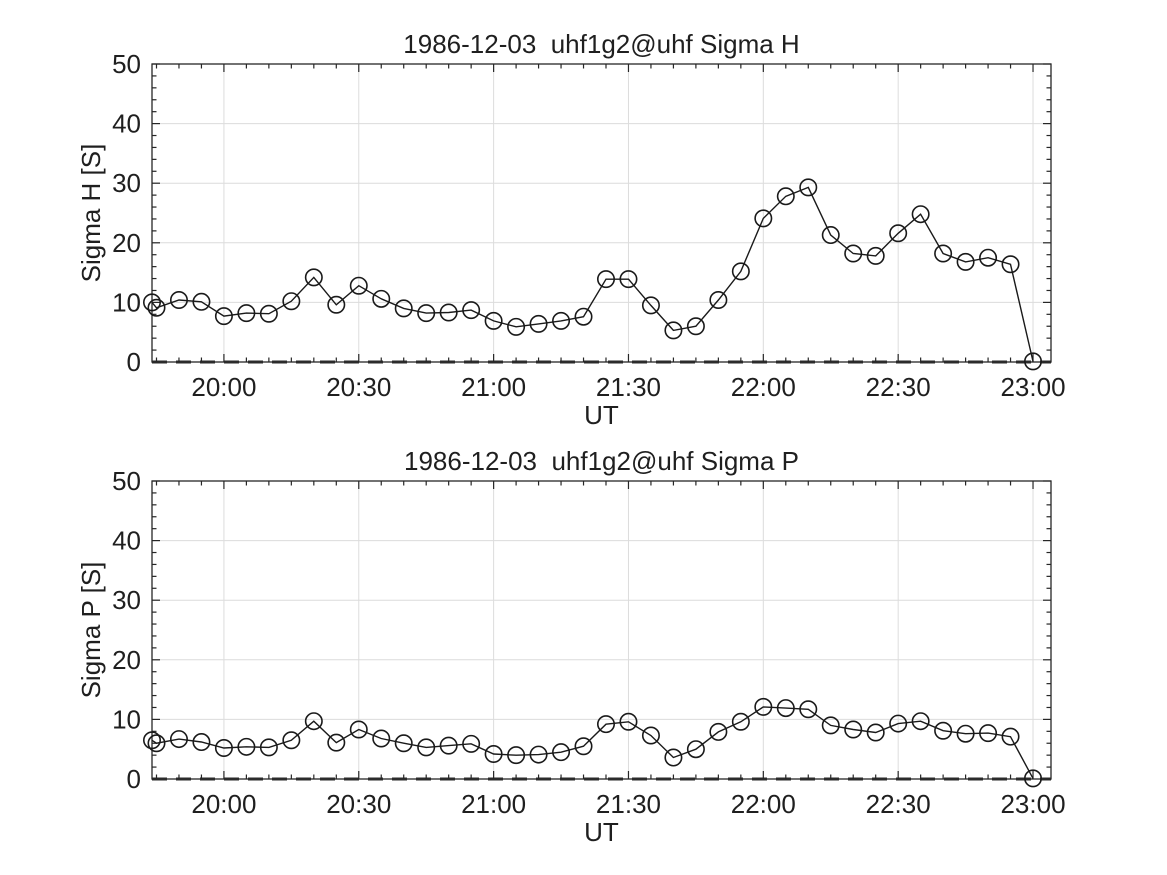 The image size is (1167, 875). I want to click on y-tick-label: 50, so click(126, 481).